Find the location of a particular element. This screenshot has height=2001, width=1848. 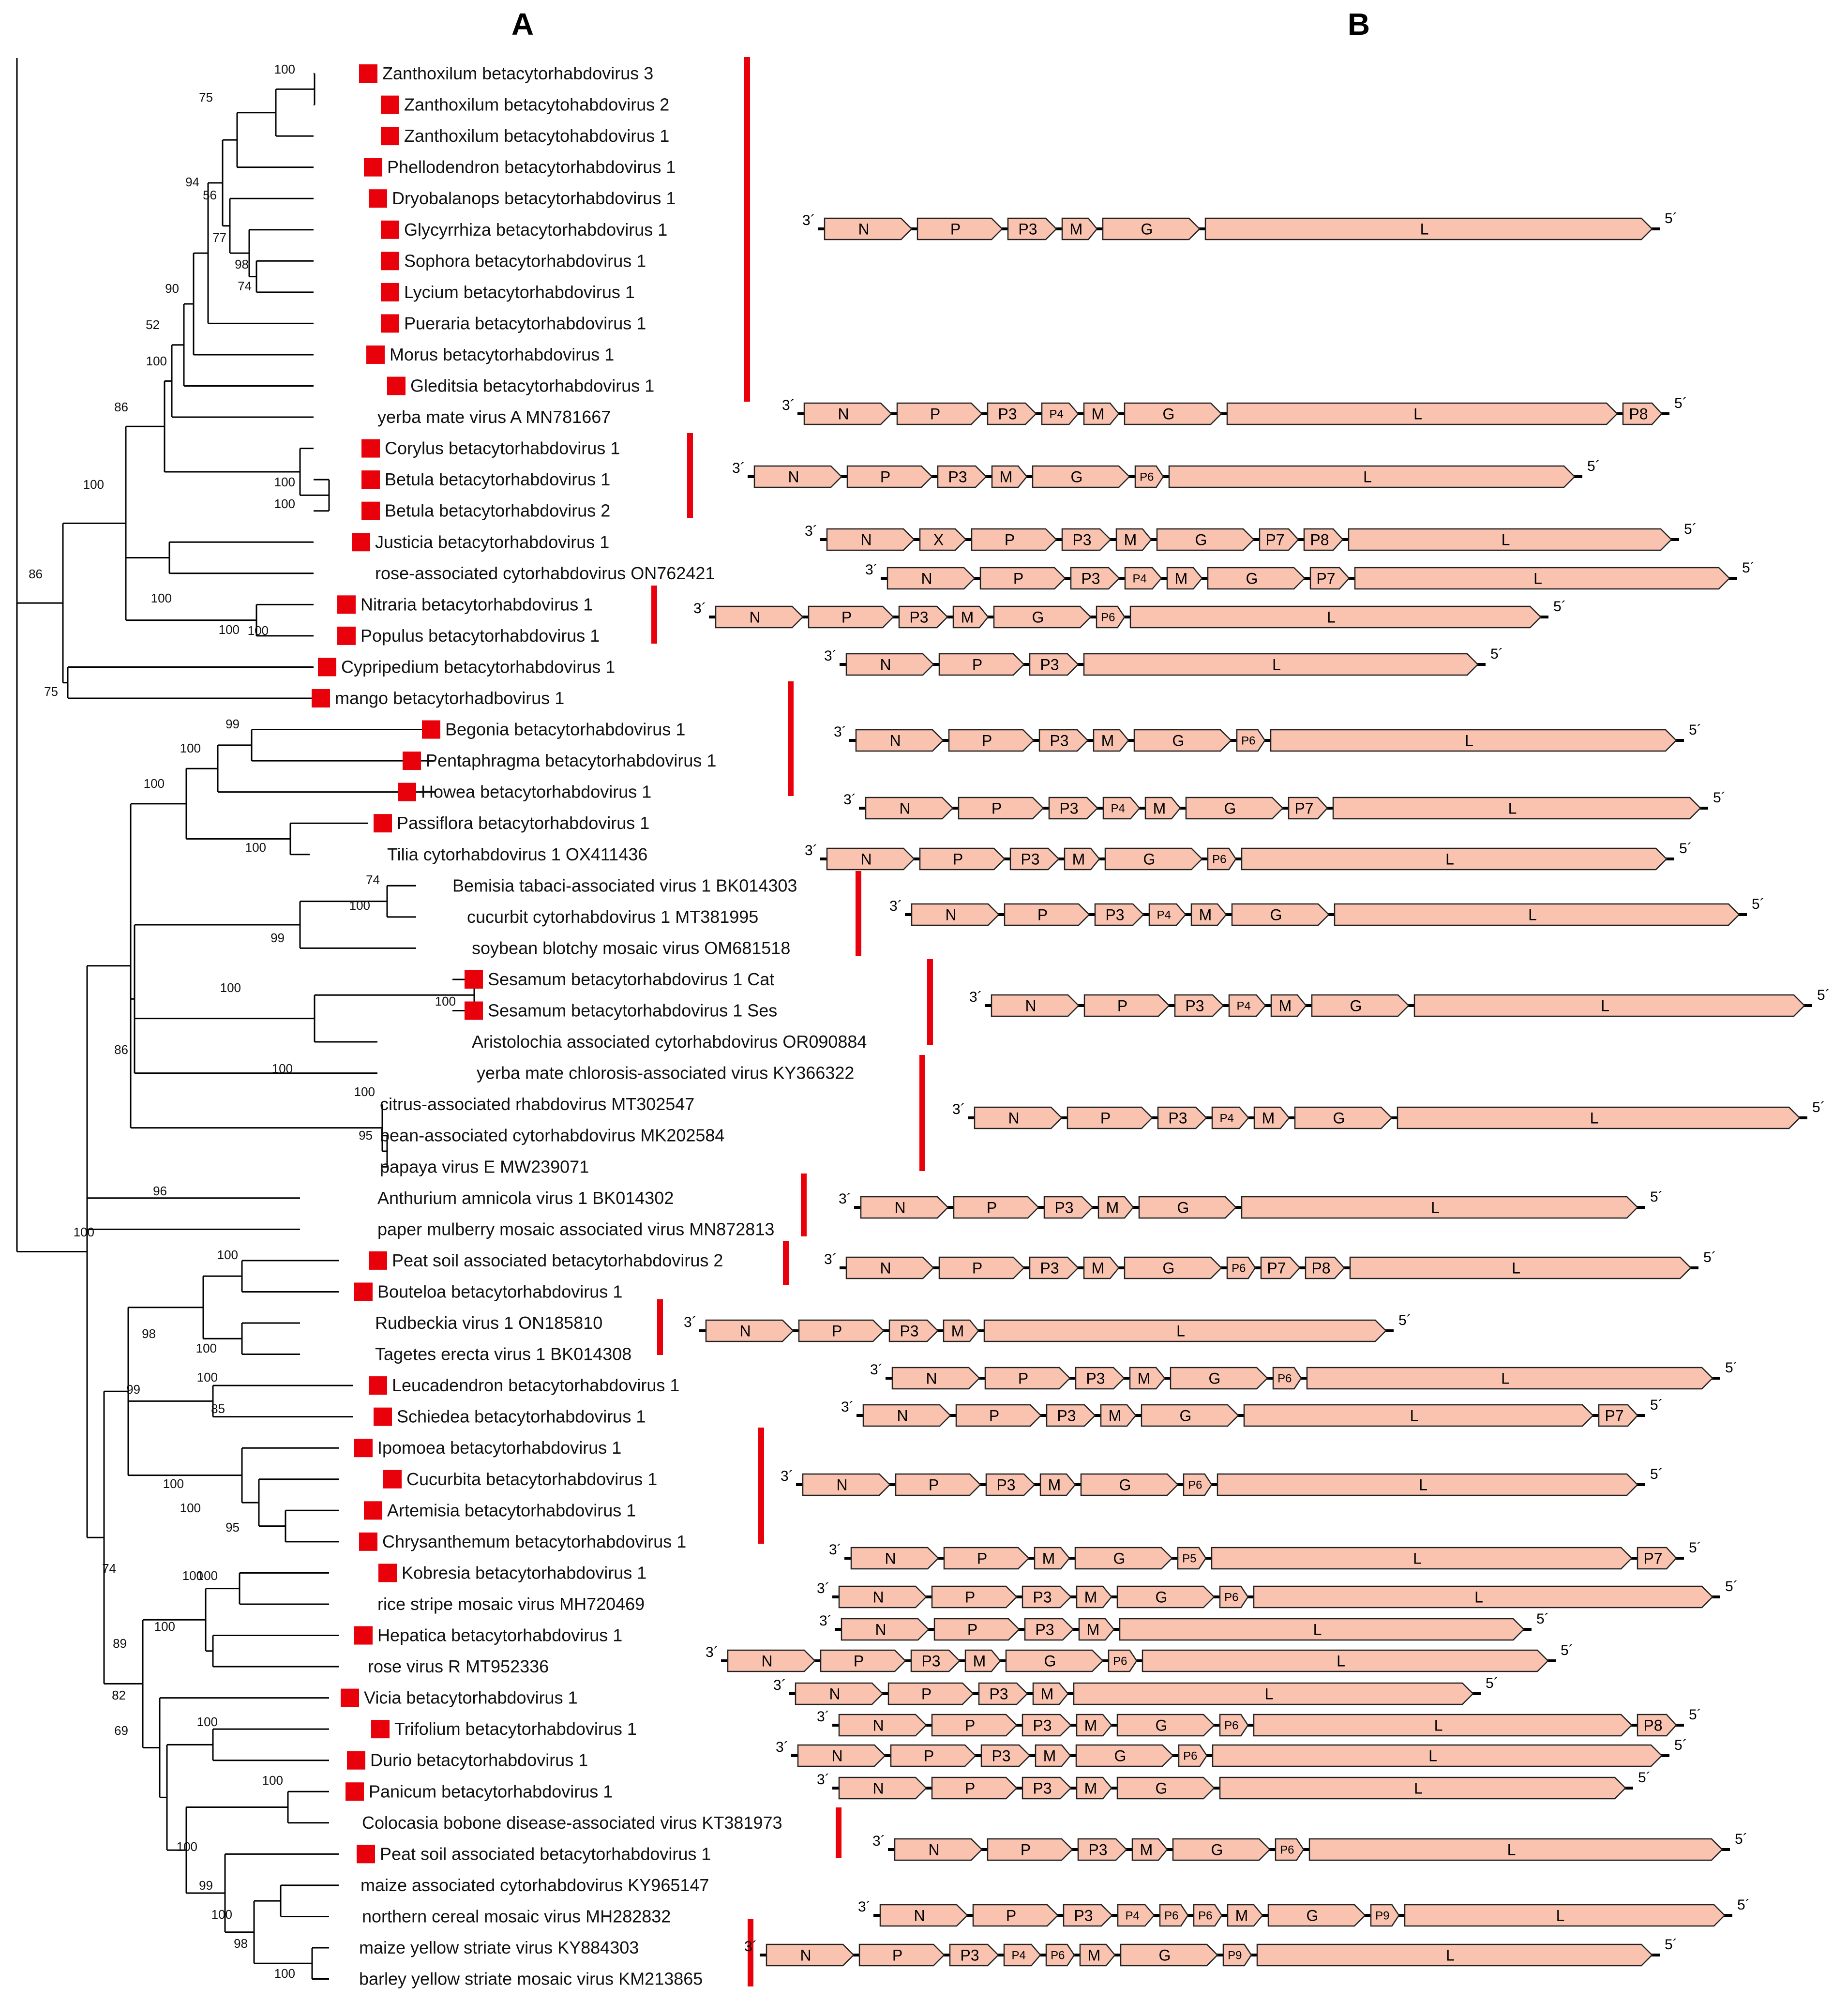

tip-label: Lycium betacytorhabdovirus 1 is located at coordinates (519, 292).